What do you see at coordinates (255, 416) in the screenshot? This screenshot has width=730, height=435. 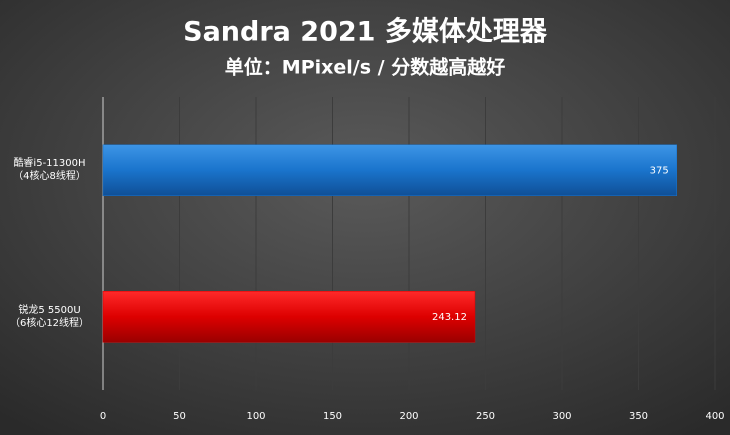 I see `x-tick-label: 100` at bounding box center [255, 416].